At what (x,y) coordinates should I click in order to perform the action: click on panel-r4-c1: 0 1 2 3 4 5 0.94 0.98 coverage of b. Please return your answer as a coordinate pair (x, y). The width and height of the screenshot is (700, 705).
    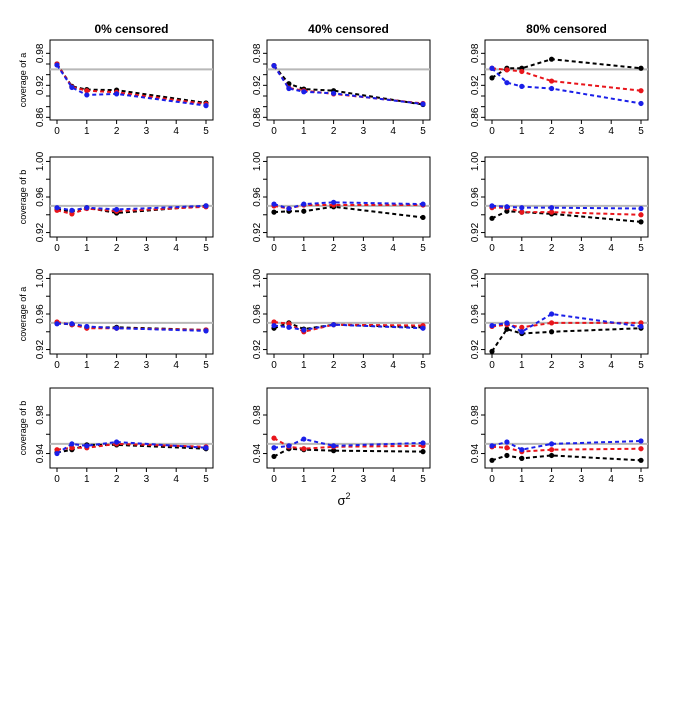
    Looking at the image, I should click on (116, 436).